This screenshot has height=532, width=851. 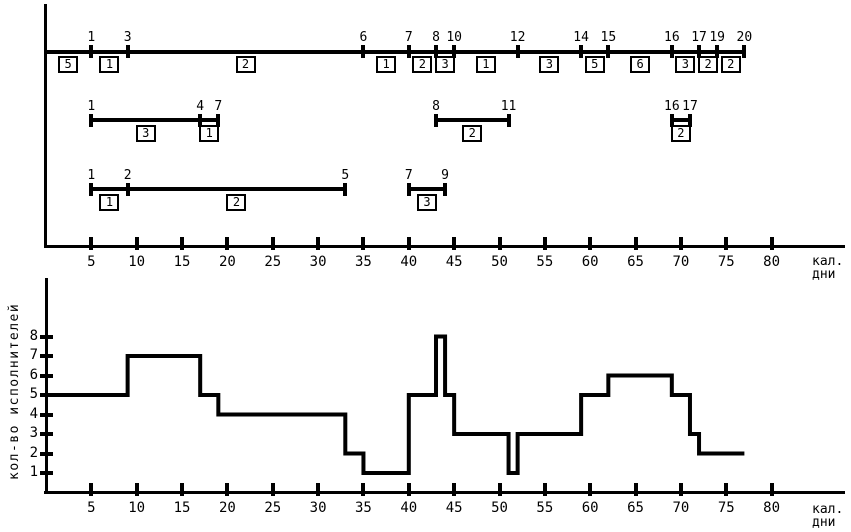 I want to click on top-time-axis-tick-label: 20, so click(x=227, y=262).